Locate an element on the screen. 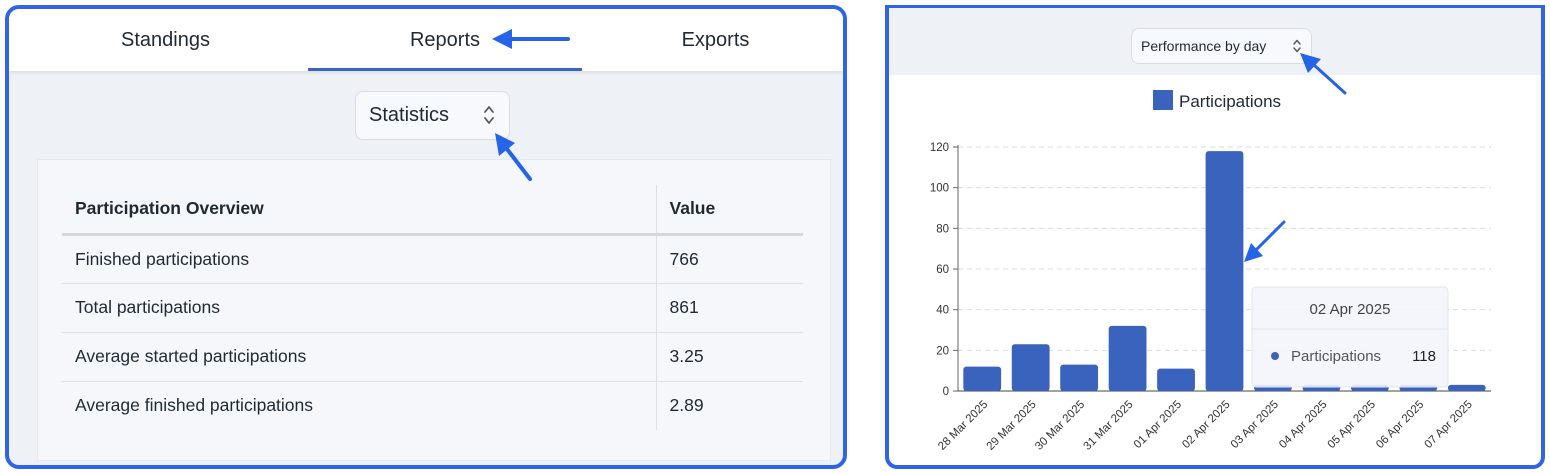 The image size is (1550, 474). tooltip-value: 118 is located at coordinates (1424, 356).